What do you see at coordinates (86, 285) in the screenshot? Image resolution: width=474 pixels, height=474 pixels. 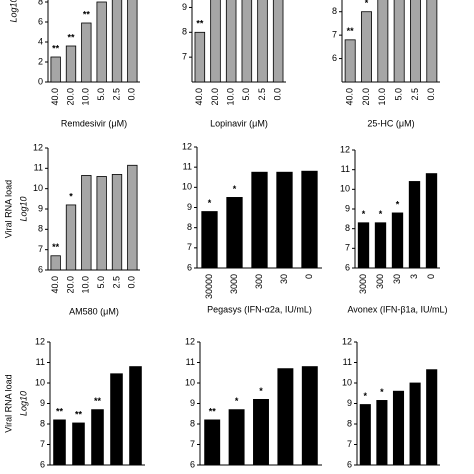 I see `x-tick-label: 10.0` at bounding box center [86, 285].